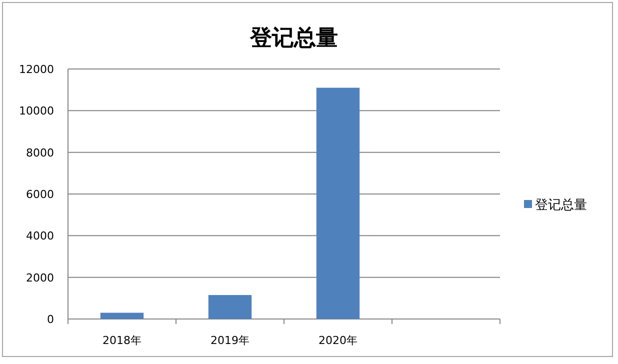 The width and height of the screenshot is (618, 364). What do you see at coordinates (561, 205) in the screenshot?
I see `legend-label: 登记总量` at bounding box center [561, 205].